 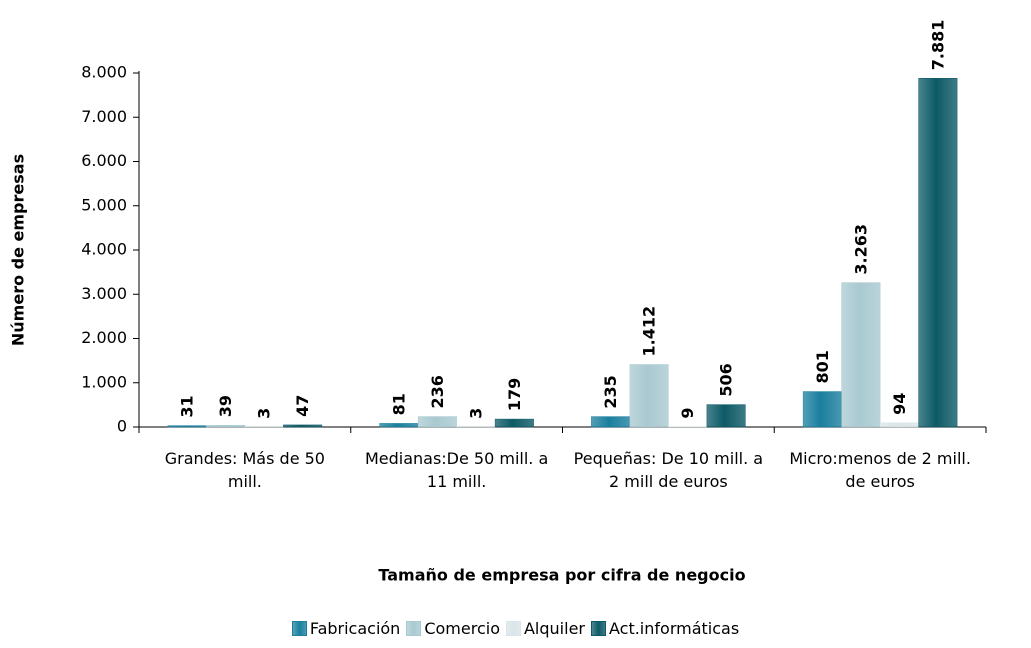 I want to click on data-label: 1.412, so click(x=649, y=331).